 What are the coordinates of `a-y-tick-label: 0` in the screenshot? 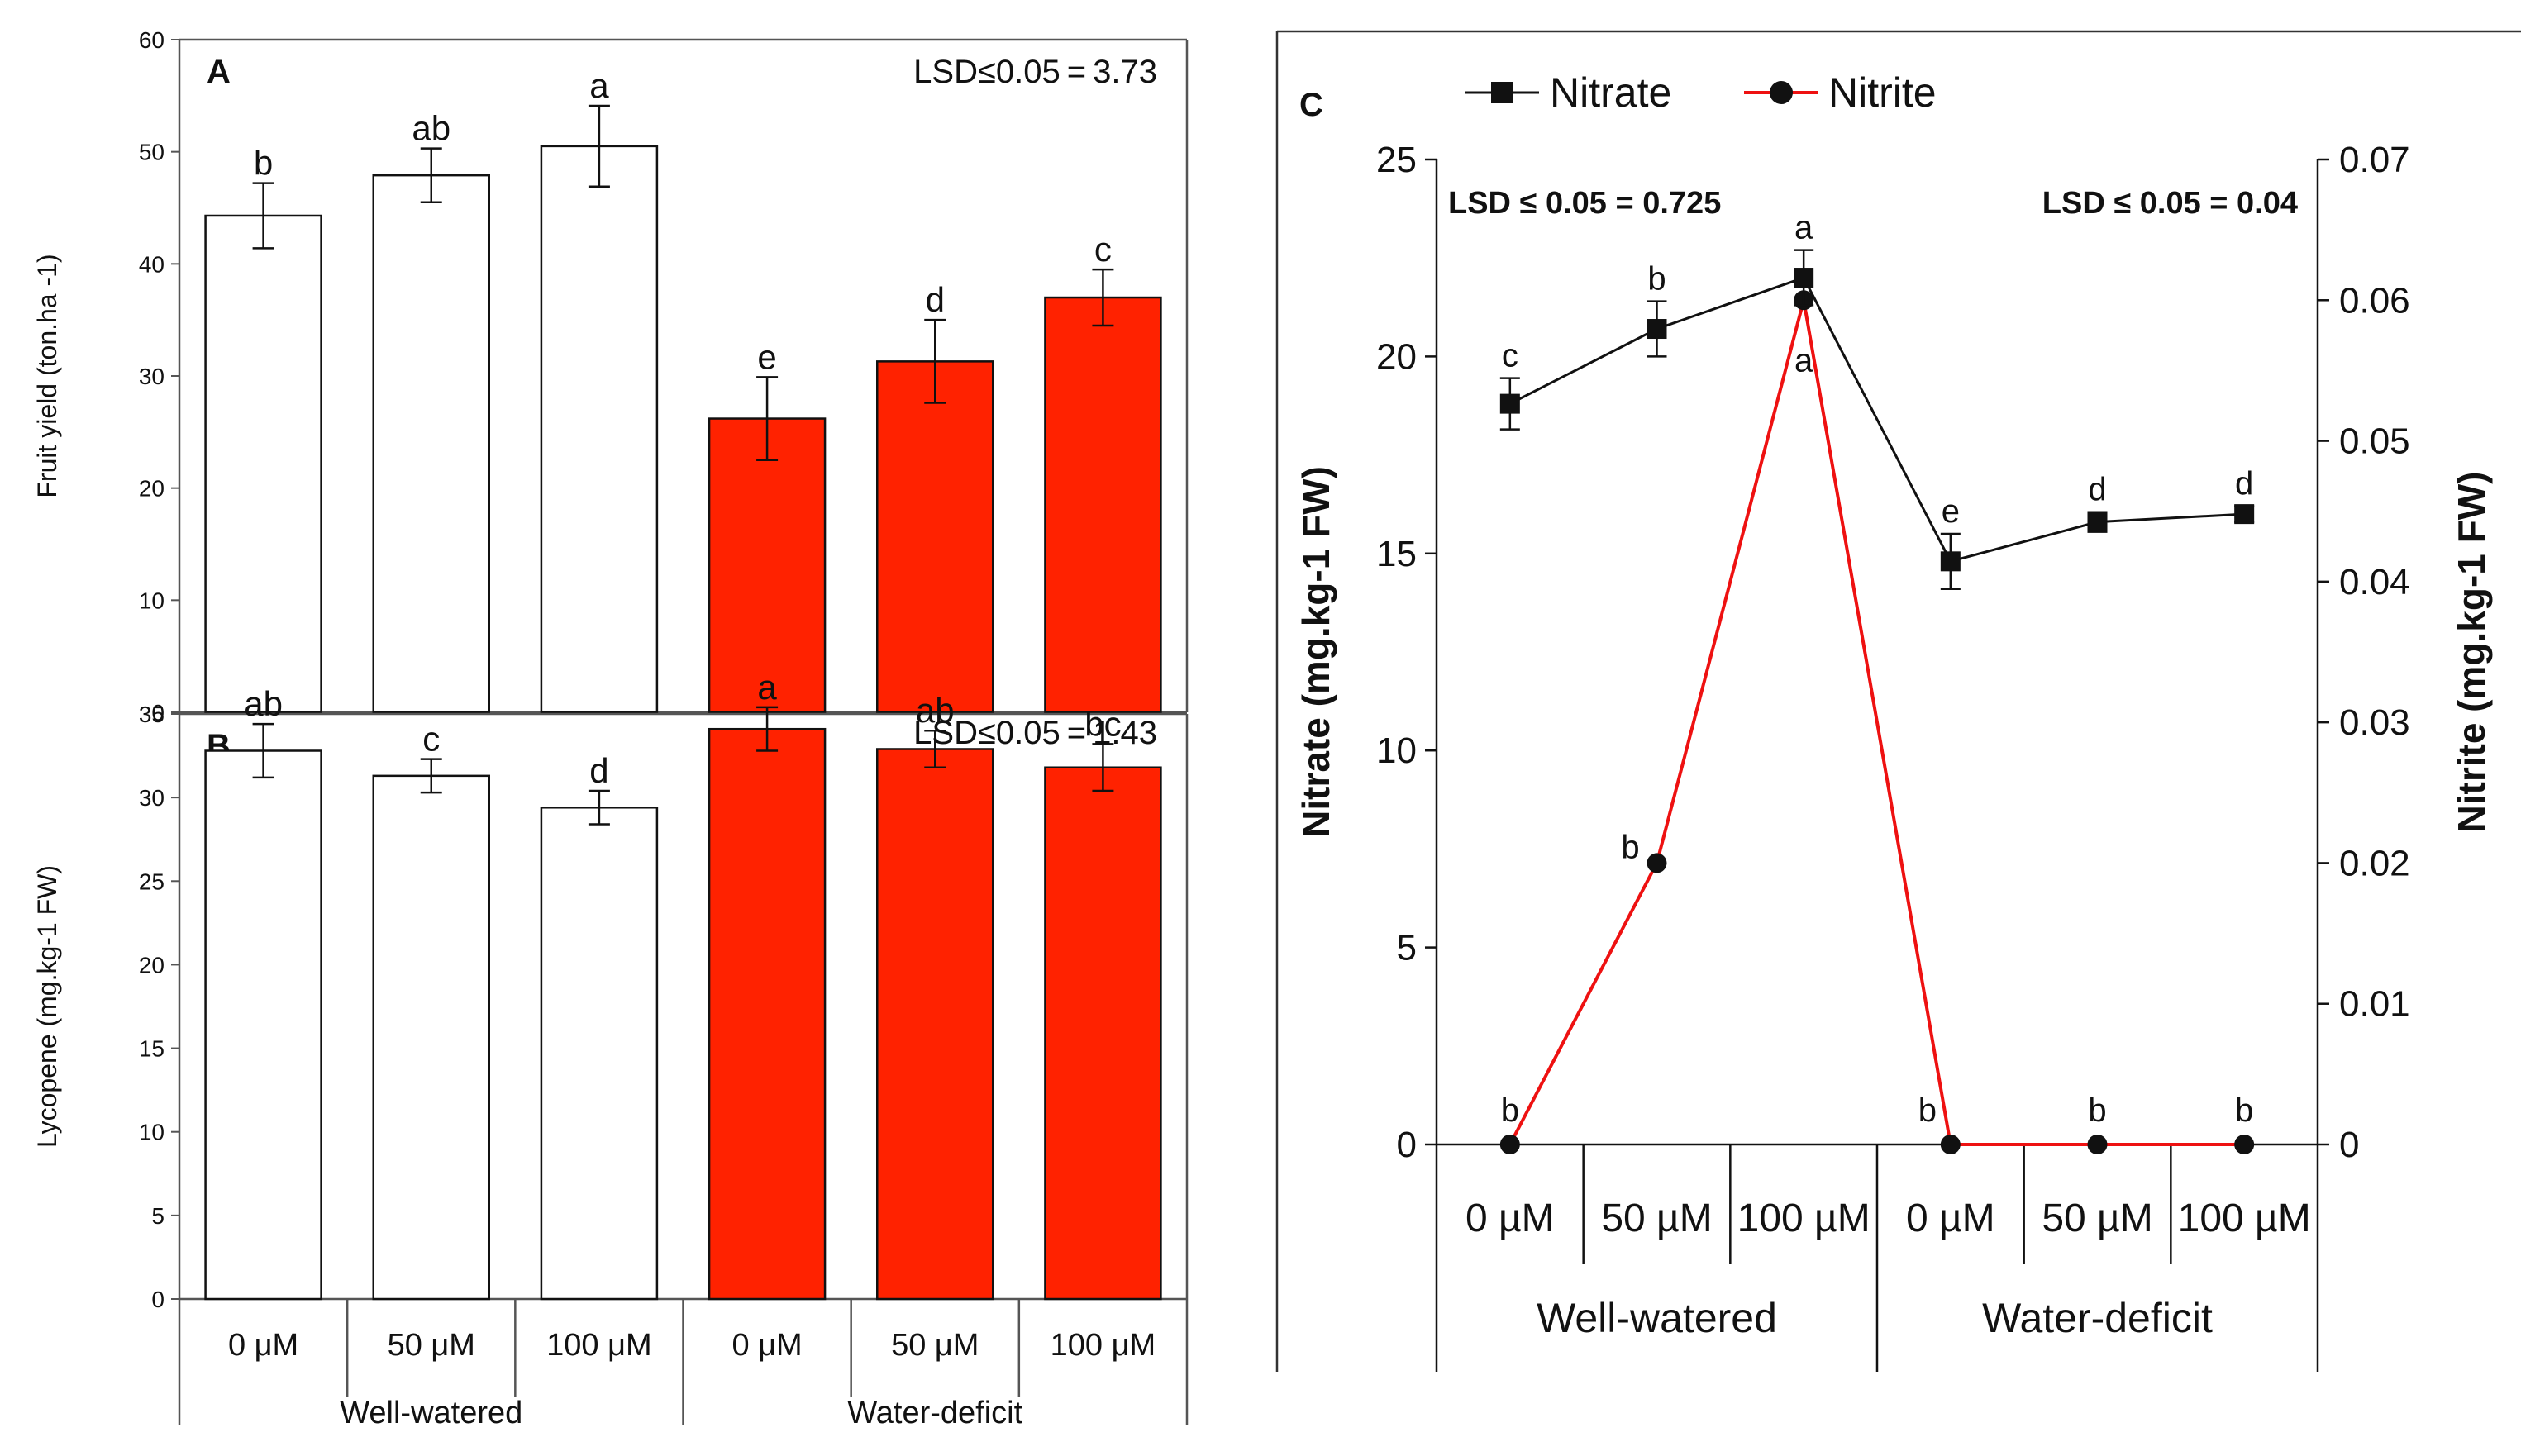 It's located at (157, 713).